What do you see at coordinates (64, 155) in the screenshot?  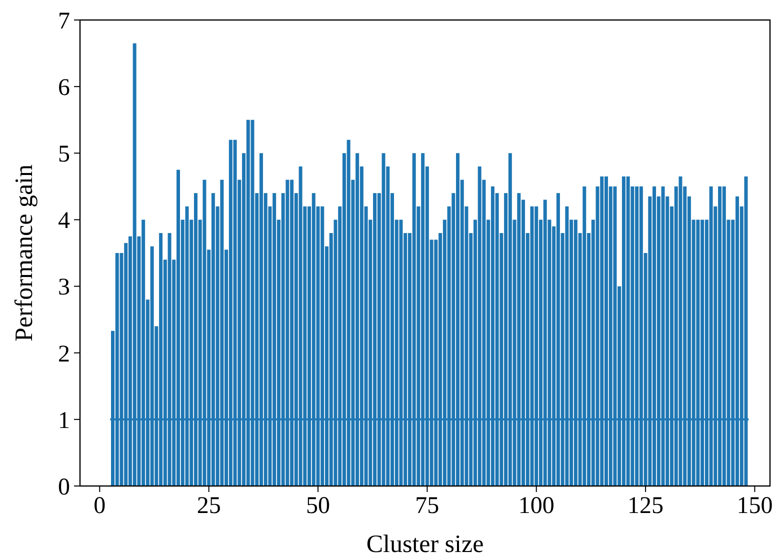 I see `y-tick-label: 5` at bounding box center [64, 155].